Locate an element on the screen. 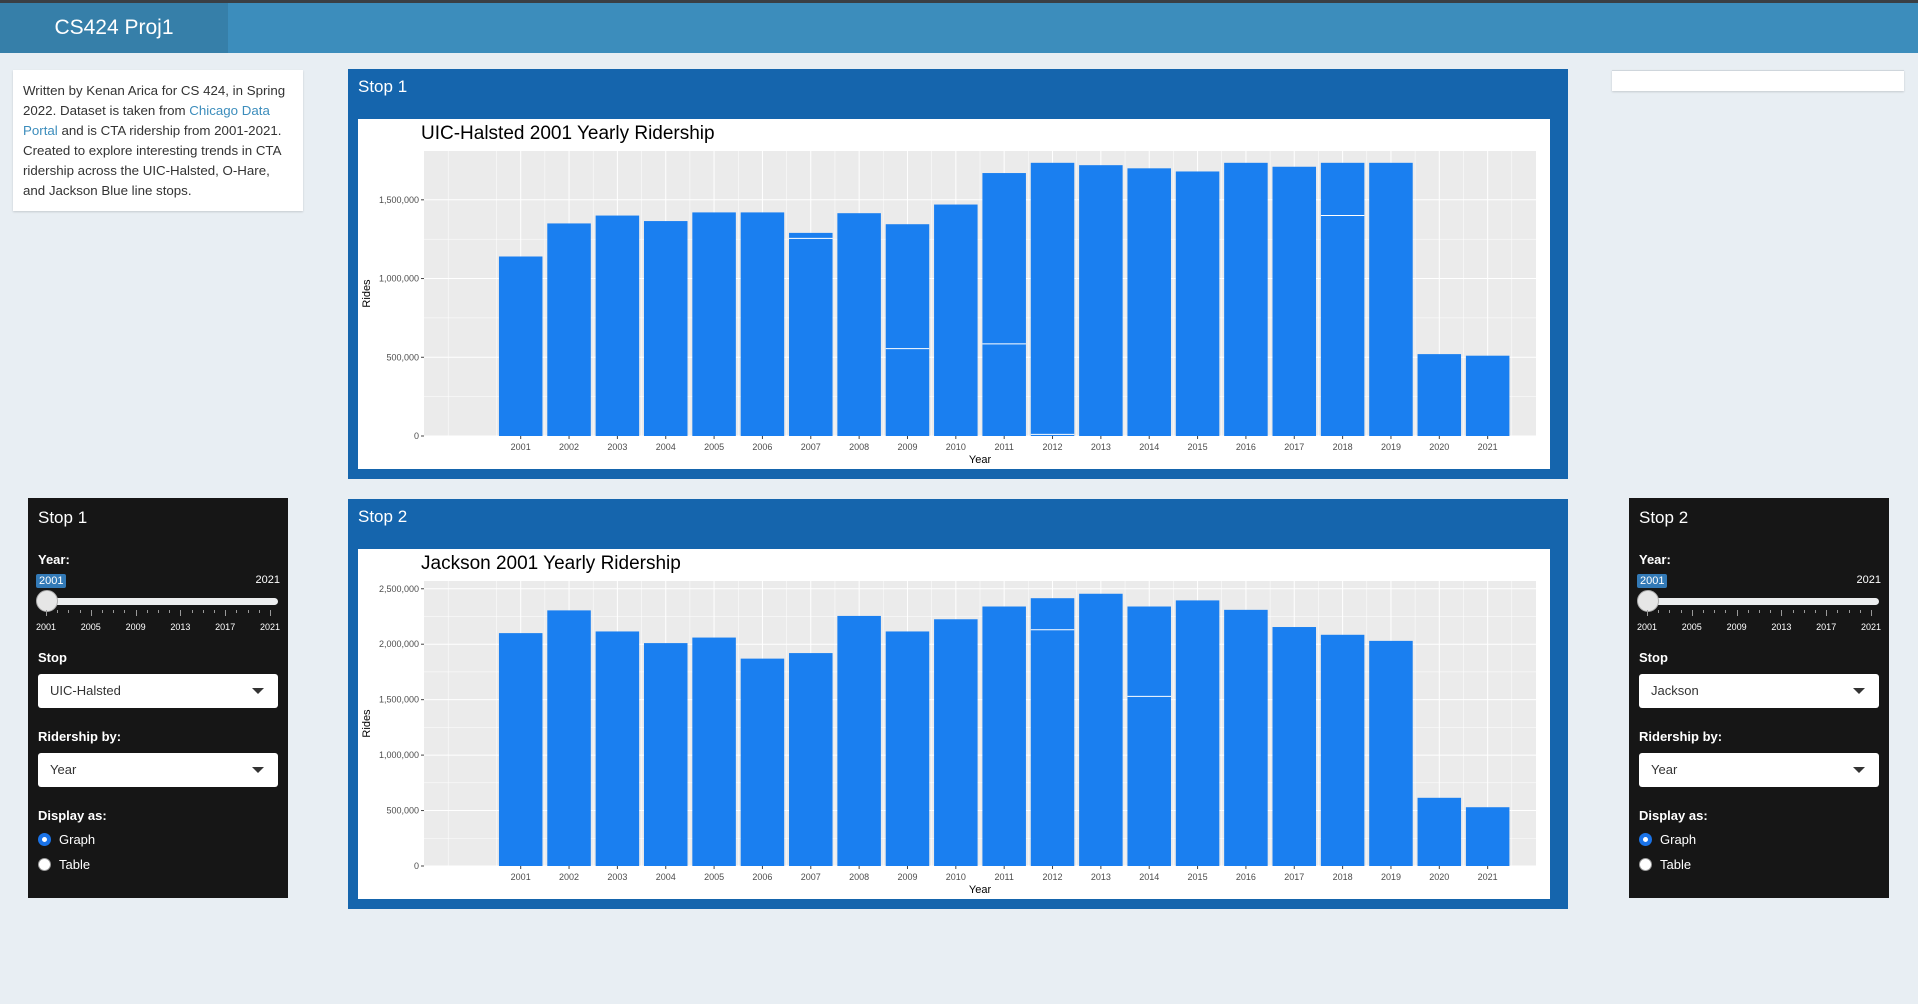 The width and height of the screenshot is (1918, 1004). x-tick-label: 2019 is located at coordinates (1391, 447).